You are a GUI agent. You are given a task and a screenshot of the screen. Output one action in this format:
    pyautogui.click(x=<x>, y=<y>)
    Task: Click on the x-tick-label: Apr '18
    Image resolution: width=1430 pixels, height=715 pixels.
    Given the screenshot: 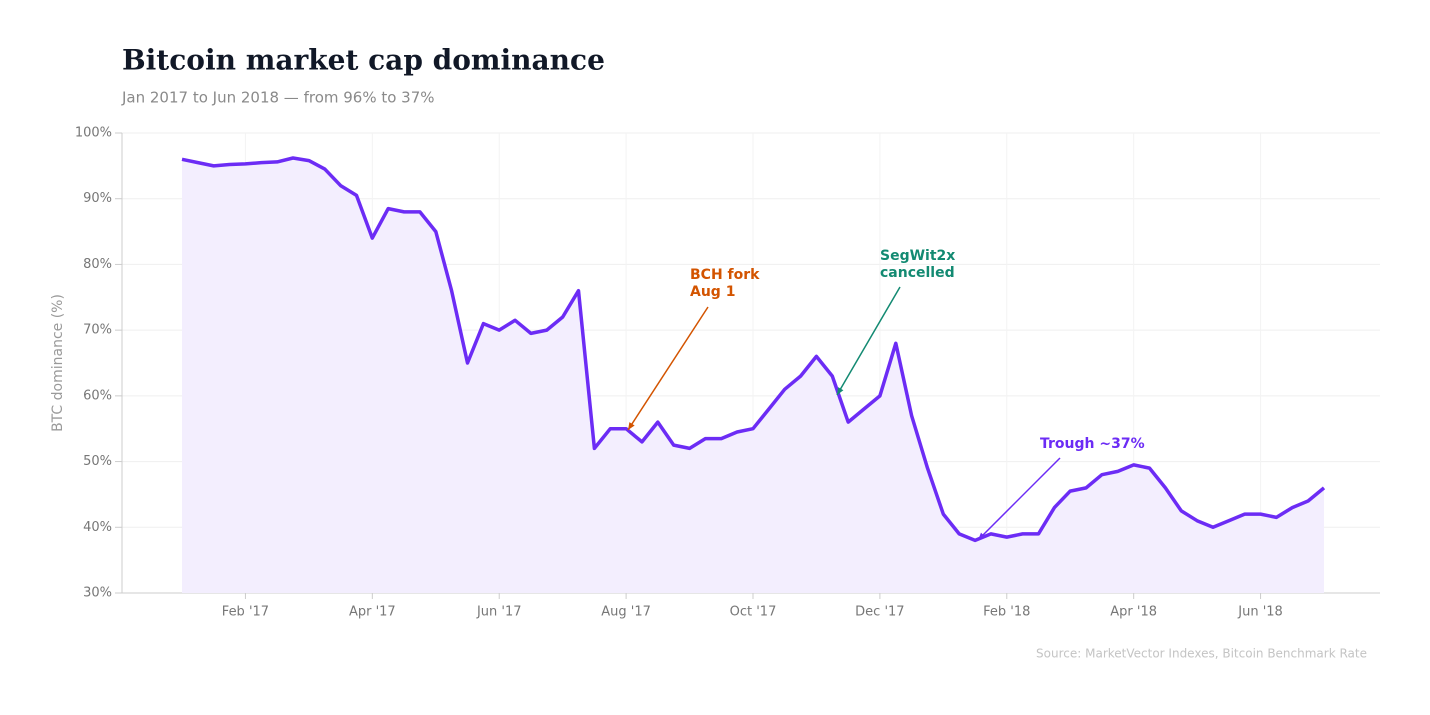 What is the action you would take?
    pyautogui.click(x=1133, y=612)
    